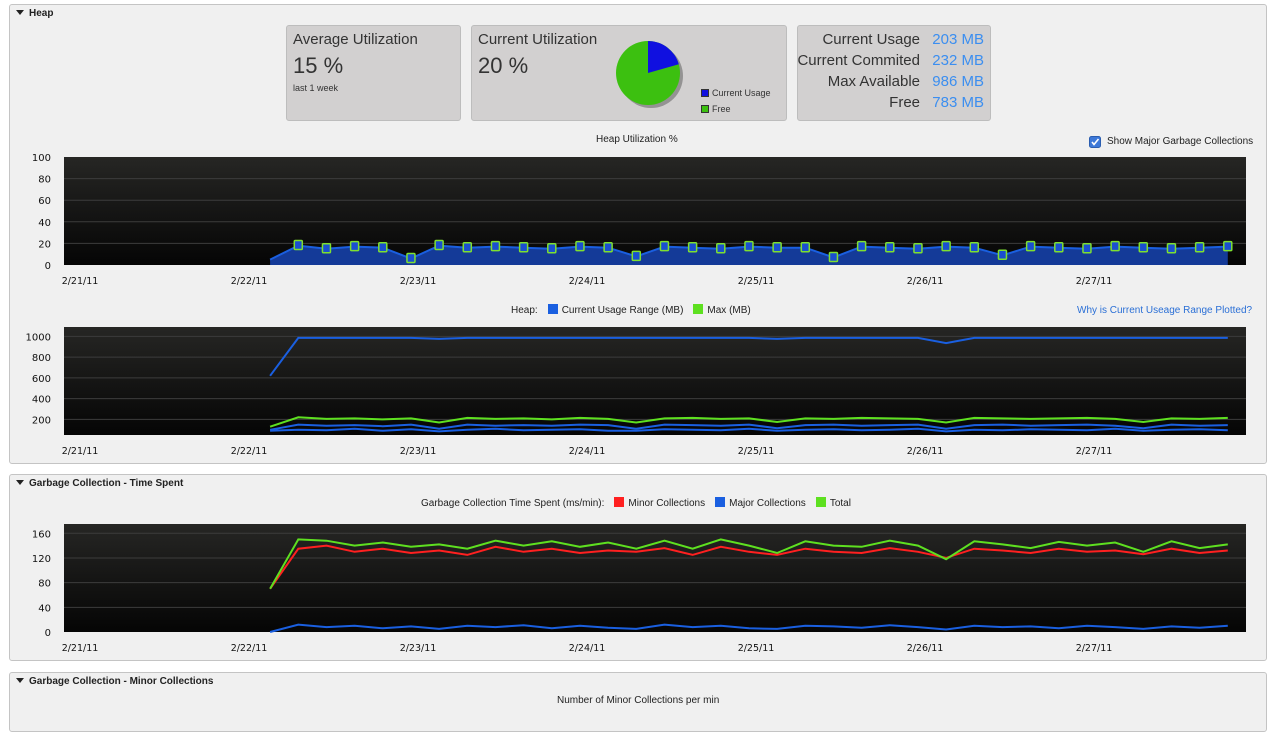 This screenshot has width=1280, height=732. Describe the element at coordinates (538, 39) in the screenshot. I see `current-label: Current Utilization` at that location.